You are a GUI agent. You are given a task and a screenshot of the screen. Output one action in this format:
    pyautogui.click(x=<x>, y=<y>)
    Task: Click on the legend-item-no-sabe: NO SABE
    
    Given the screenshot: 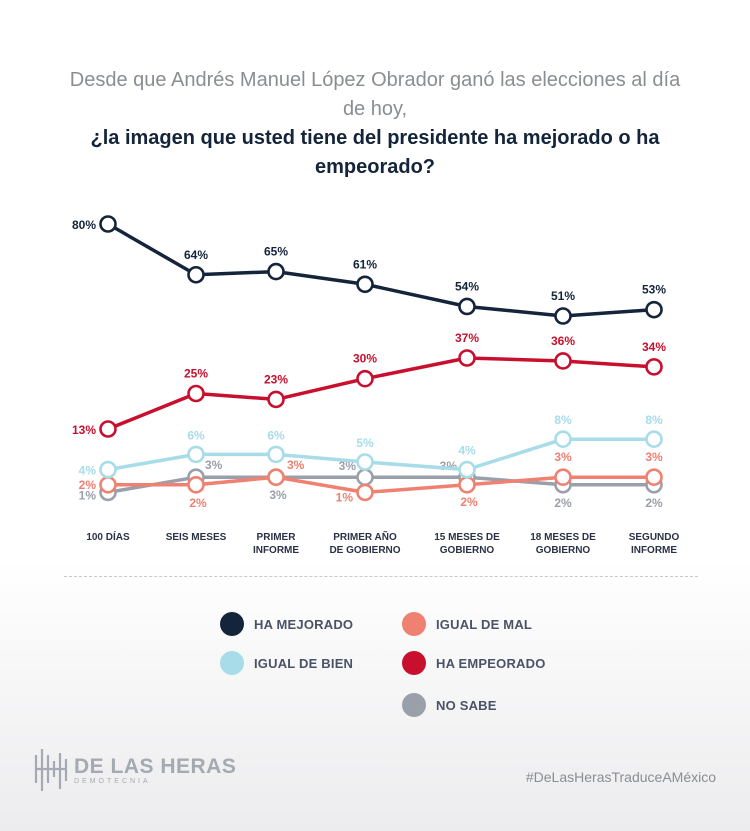 What is the action you would take?
    pyautogui.click(x=449, y=705)
    